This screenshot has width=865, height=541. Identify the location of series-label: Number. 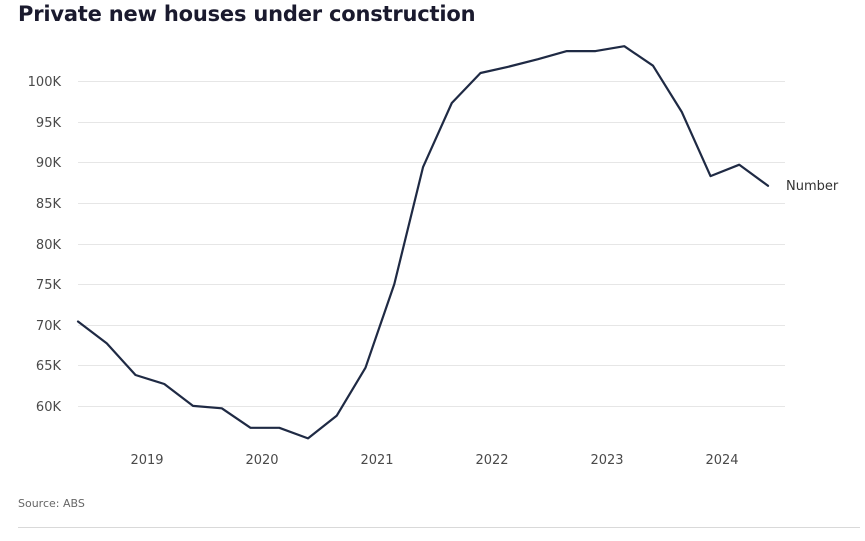
(812, 186).